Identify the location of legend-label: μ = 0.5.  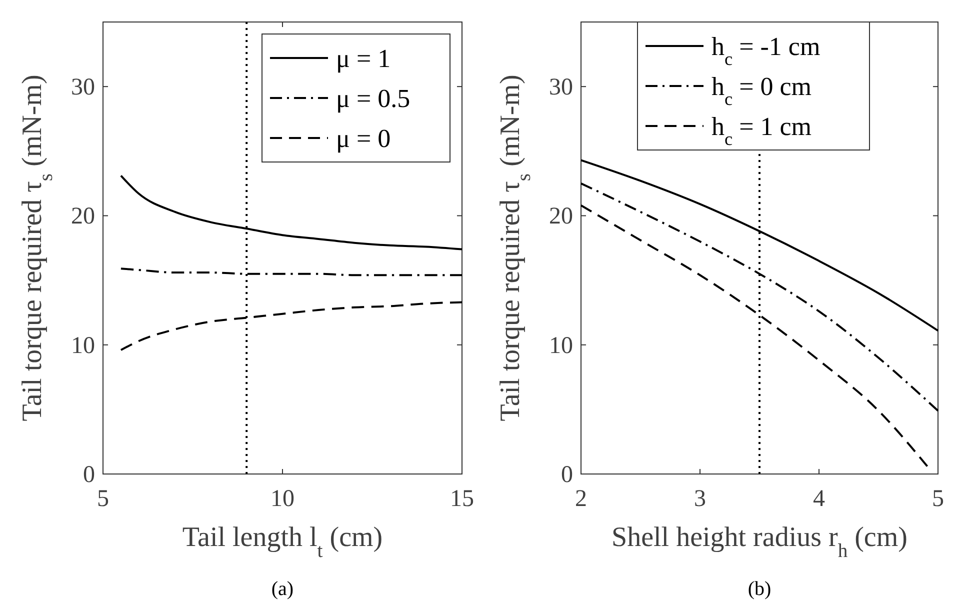
(373, 98).